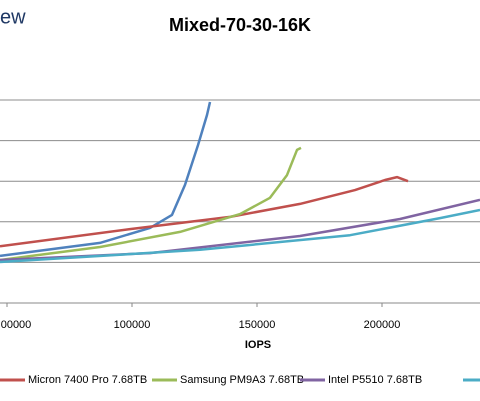 This screenshot has height=401, width=480. What do you see at coordinates (257, 325) in the screenshot?
I see `x-tick-label: 150000` at bounding box center [257, 325].